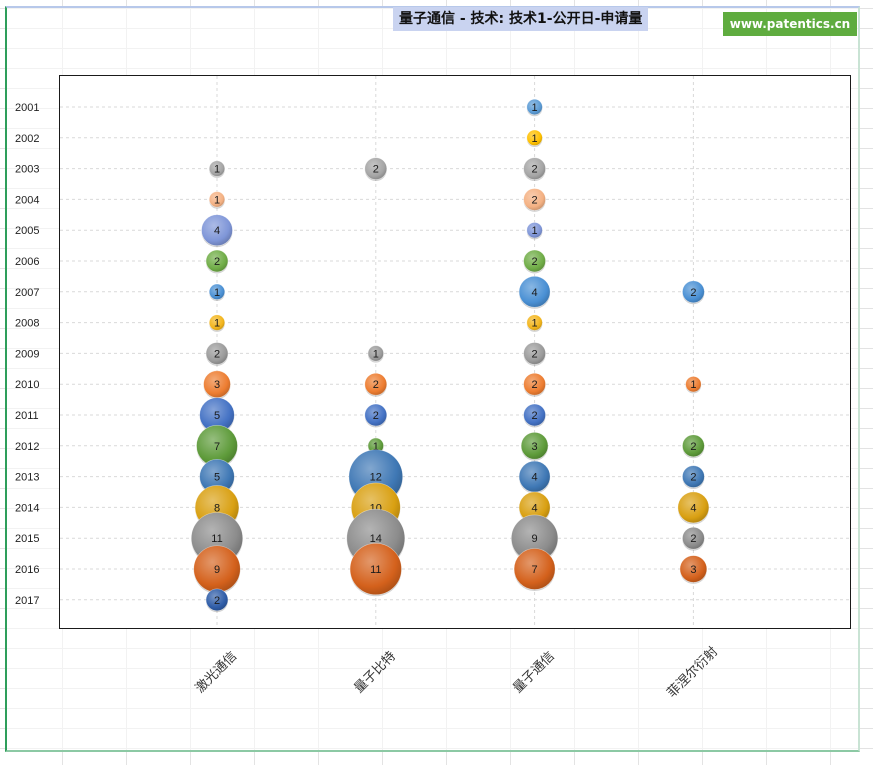 The height and width of the screenshot is (765, 873). What do you see at coordinates (376, 478) in the screenshot?
I see `bubble-data-label: 12` at bounding box center [376, 478].